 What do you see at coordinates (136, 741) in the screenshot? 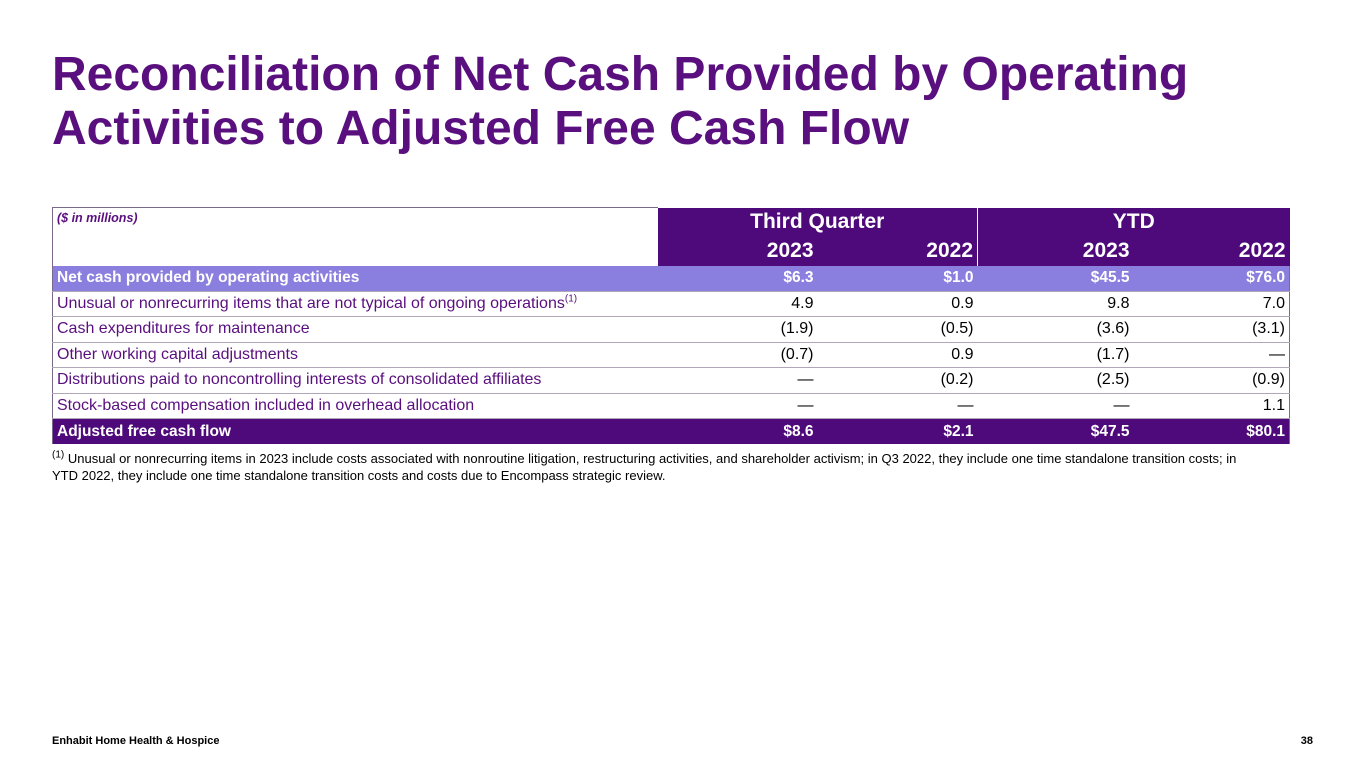
I see `footer-company: Enhabit Home Health & Hospice` at bounding box center [136, 741].